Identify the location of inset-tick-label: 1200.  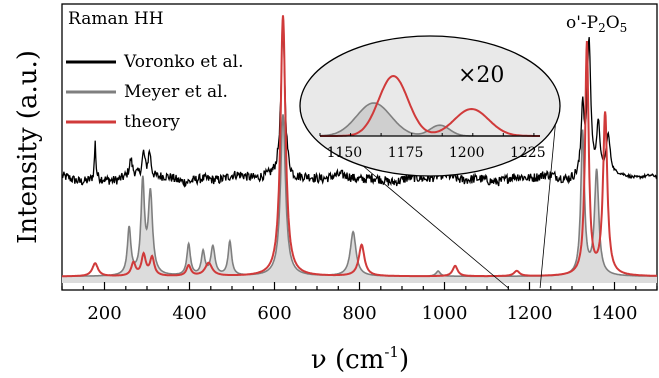
(467, 153).